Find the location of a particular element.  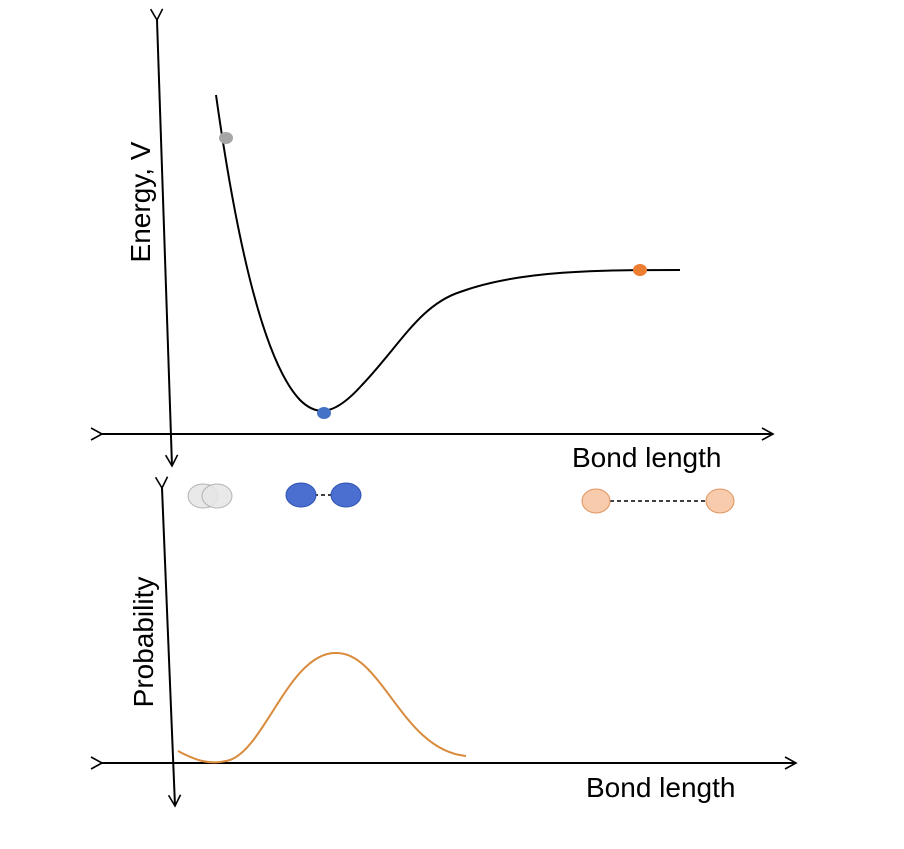

energy-y-axis is located at coordinates (164, 238).